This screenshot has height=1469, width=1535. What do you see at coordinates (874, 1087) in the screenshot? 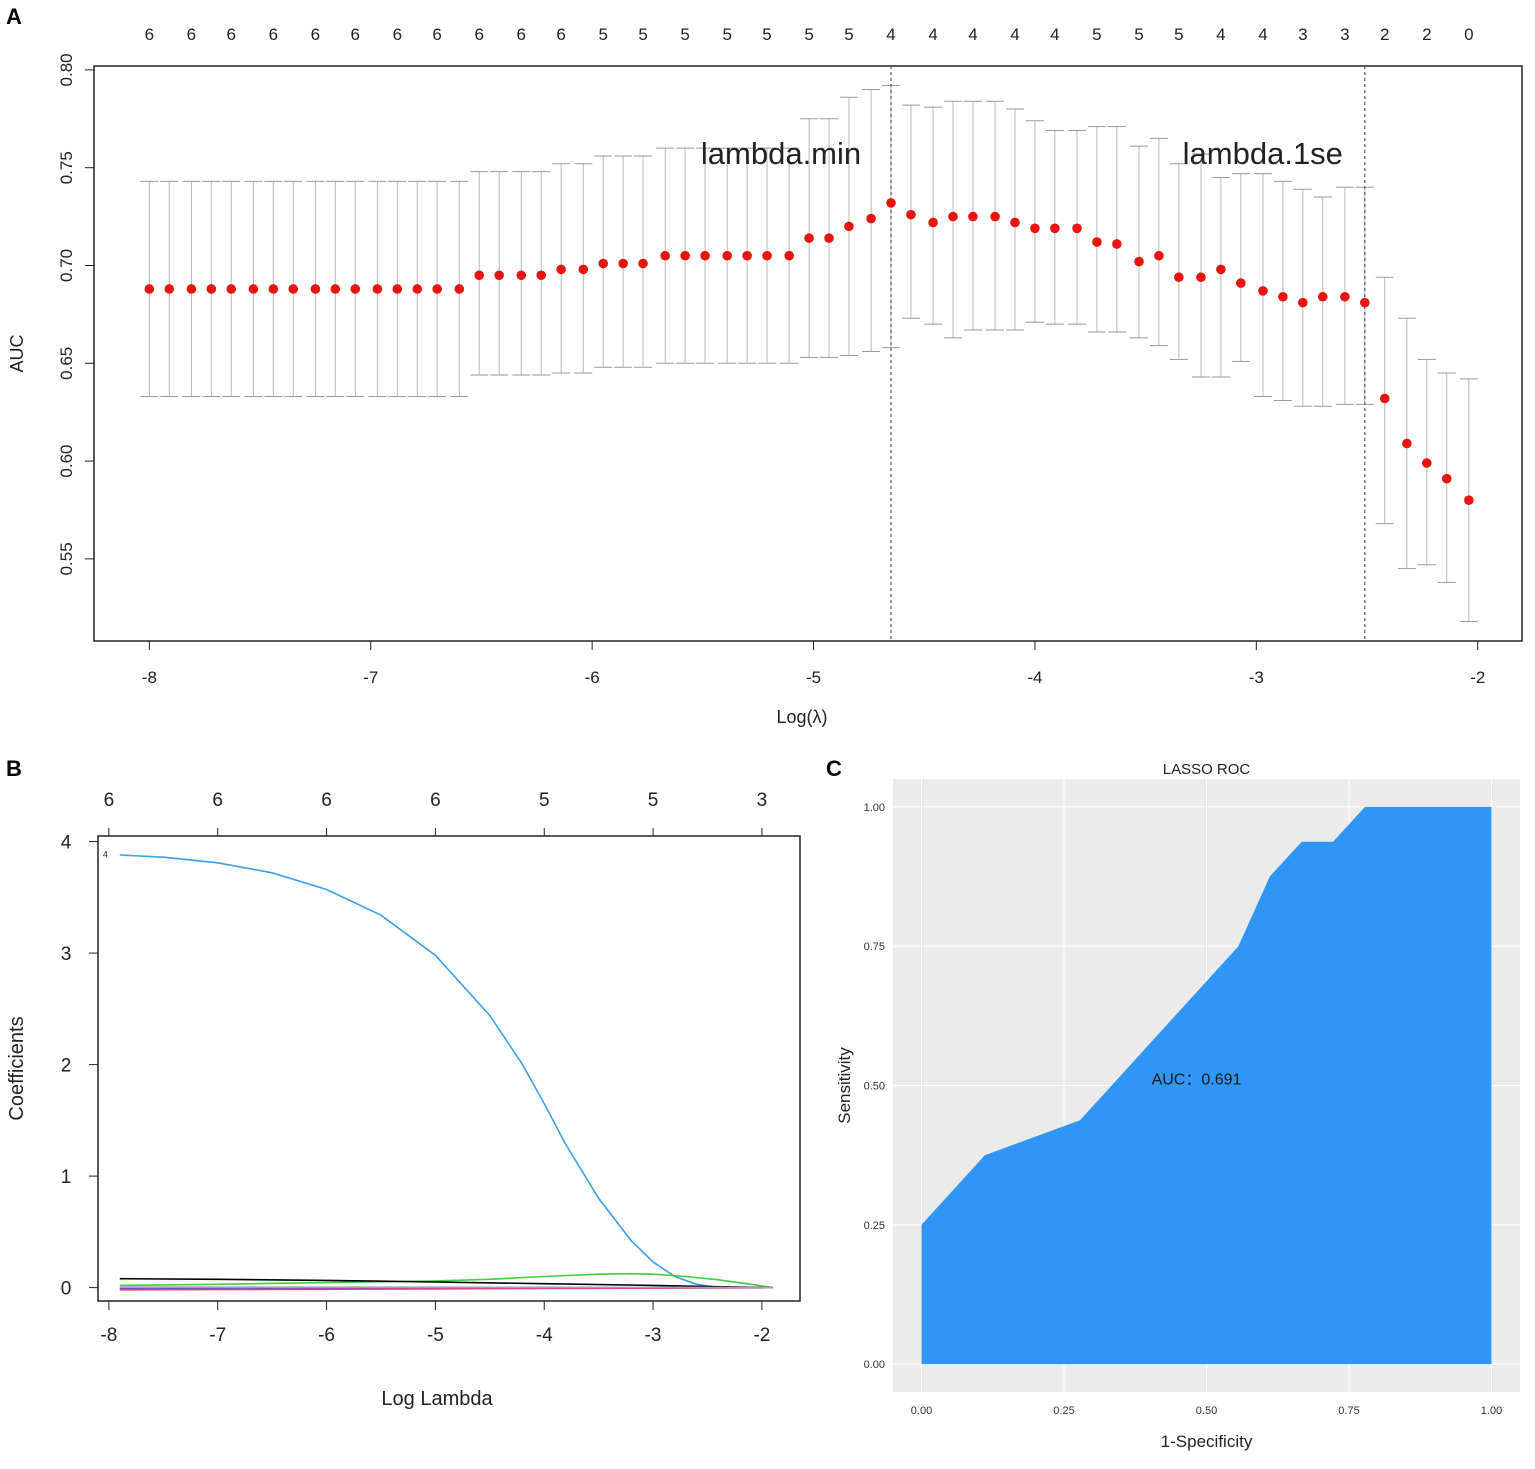
I see `y-tick-label: 0.50` at bounding box center [874, 1087].